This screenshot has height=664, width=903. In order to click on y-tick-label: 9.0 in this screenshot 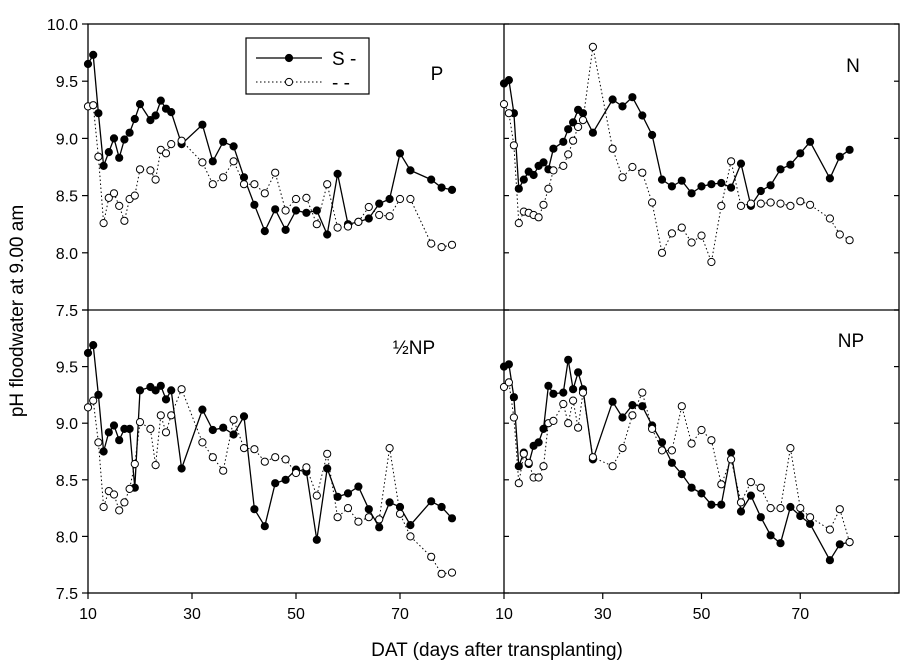, I will do `click(67, 424)`.